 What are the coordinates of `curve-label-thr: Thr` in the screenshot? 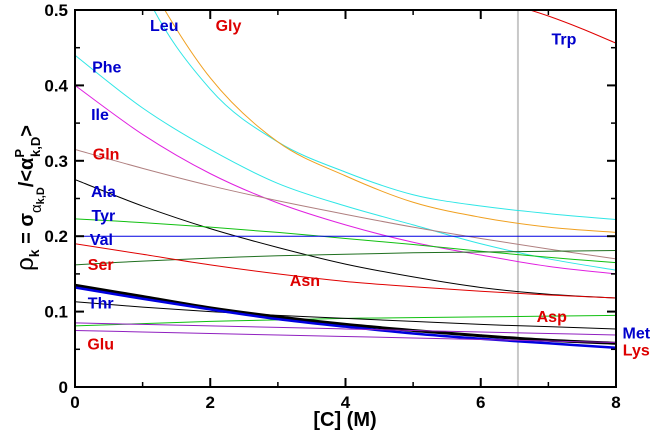 It's located at (101, 304).